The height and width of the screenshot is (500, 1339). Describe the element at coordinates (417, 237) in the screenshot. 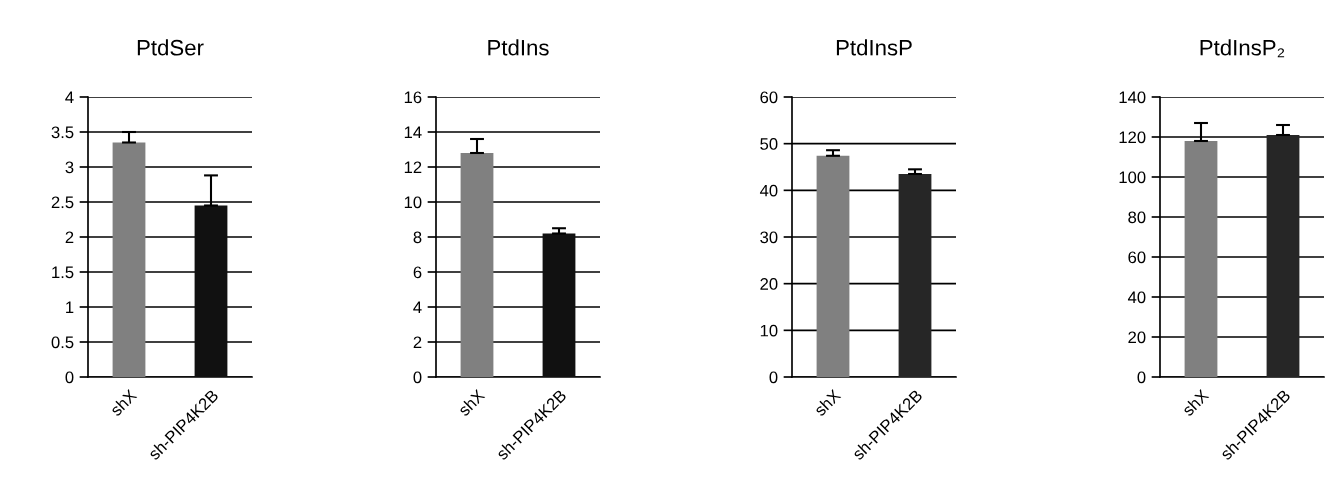

I see `y-tick-label: 8` at that location.